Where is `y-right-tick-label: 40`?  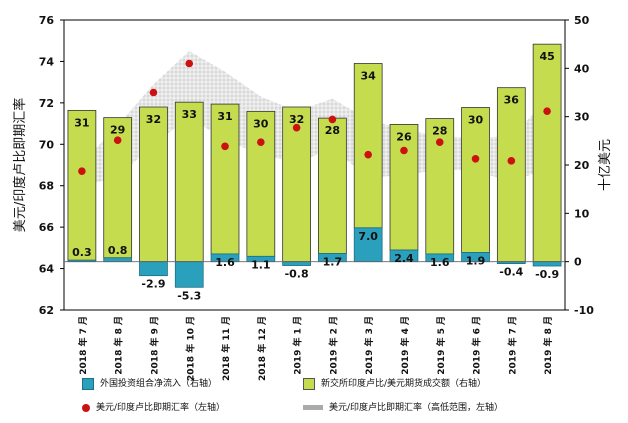 y-right-tick-label: 40 is located at coordinates (582, 68).